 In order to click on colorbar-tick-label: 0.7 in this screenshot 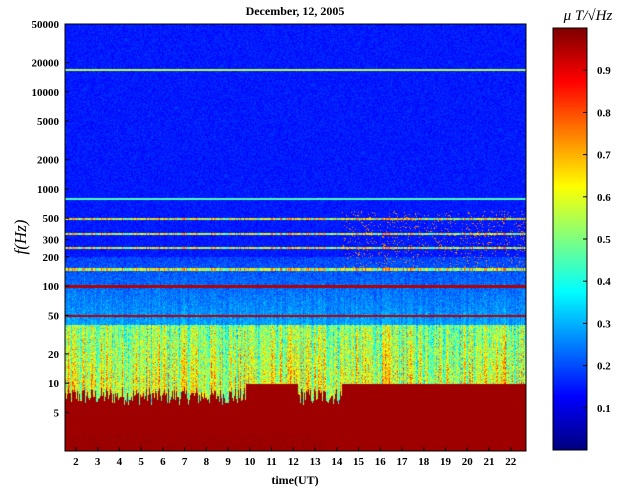, I will do `click(604, 156)`.